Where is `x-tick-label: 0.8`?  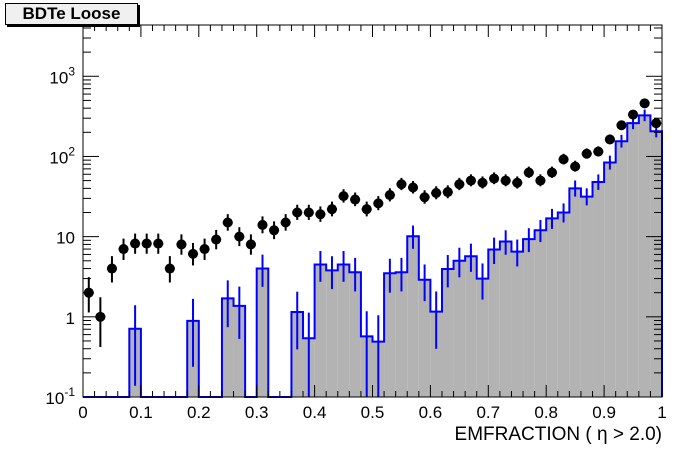
x-tick-label: 0.8 is located at coordinates (546, 412).